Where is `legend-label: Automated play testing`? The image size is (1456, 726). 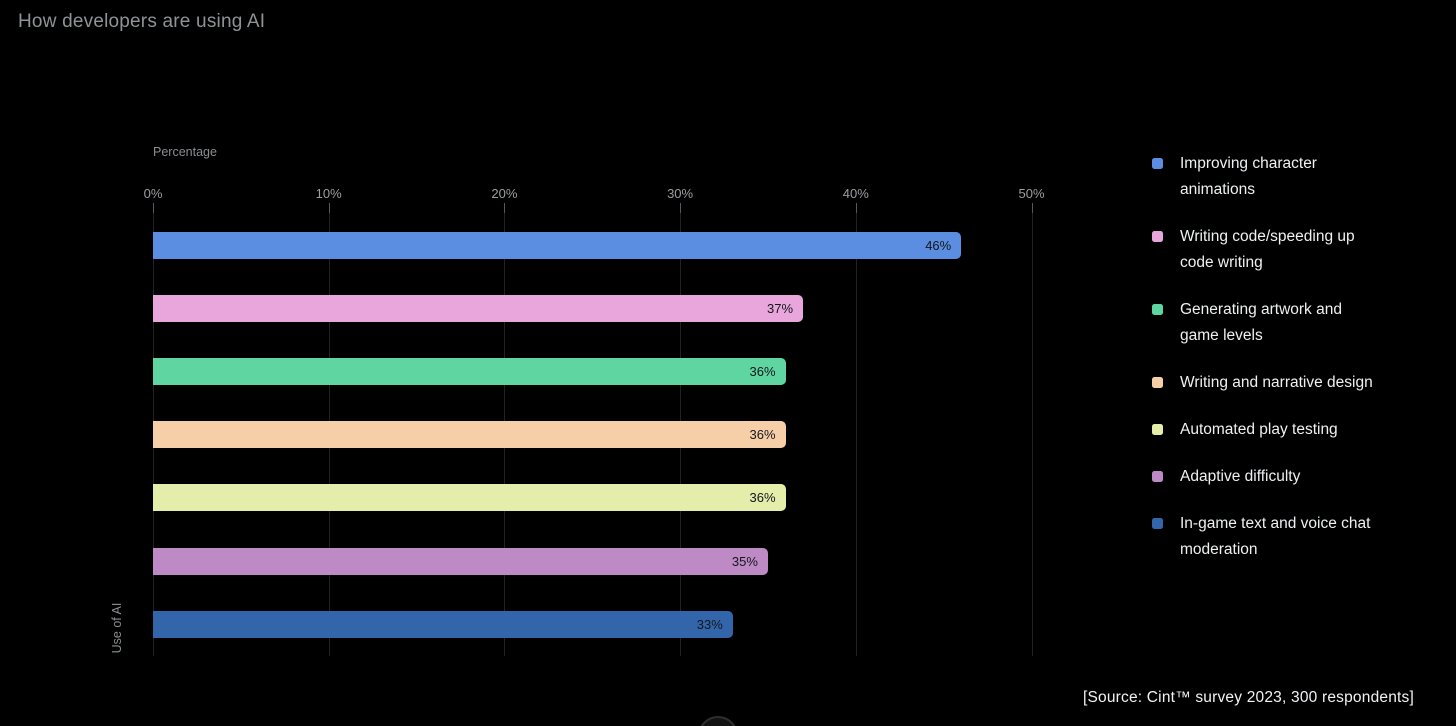 legend-label: Automated play testing is located at coordinates (1259, 429).